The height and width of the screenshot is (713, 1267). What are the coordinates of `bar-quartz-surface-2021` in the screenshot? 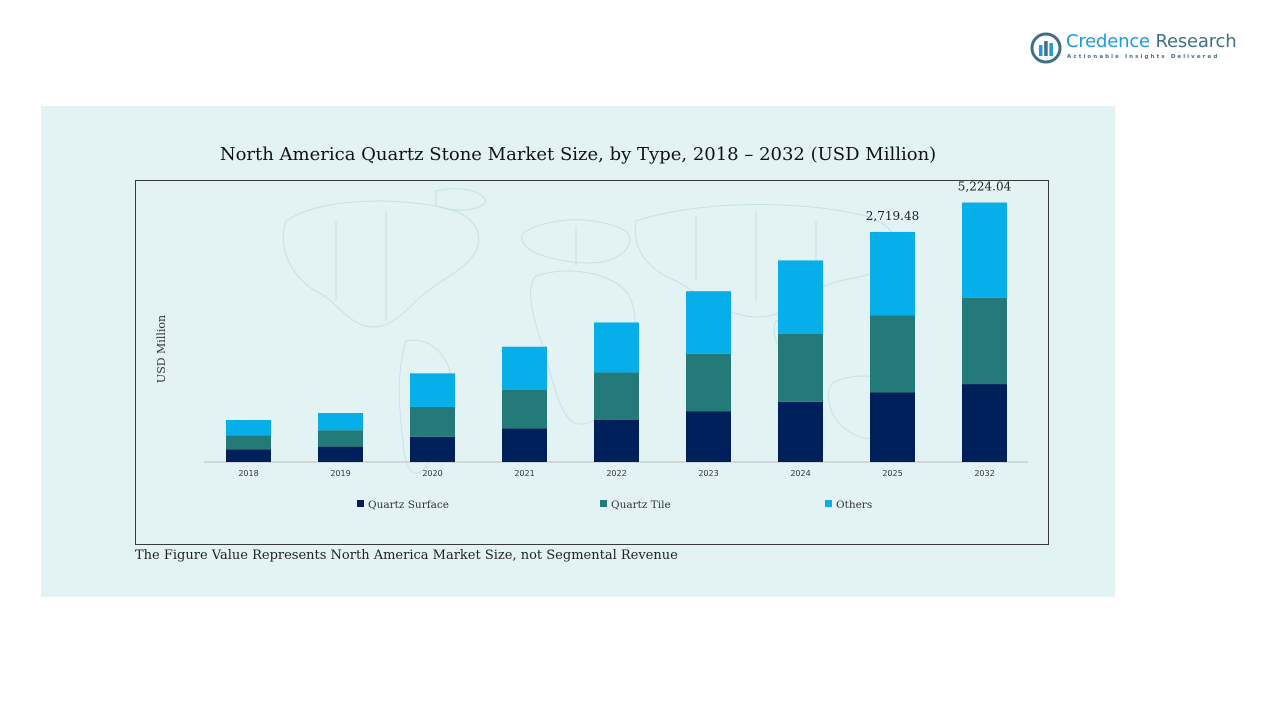 It's located at (524, 445).